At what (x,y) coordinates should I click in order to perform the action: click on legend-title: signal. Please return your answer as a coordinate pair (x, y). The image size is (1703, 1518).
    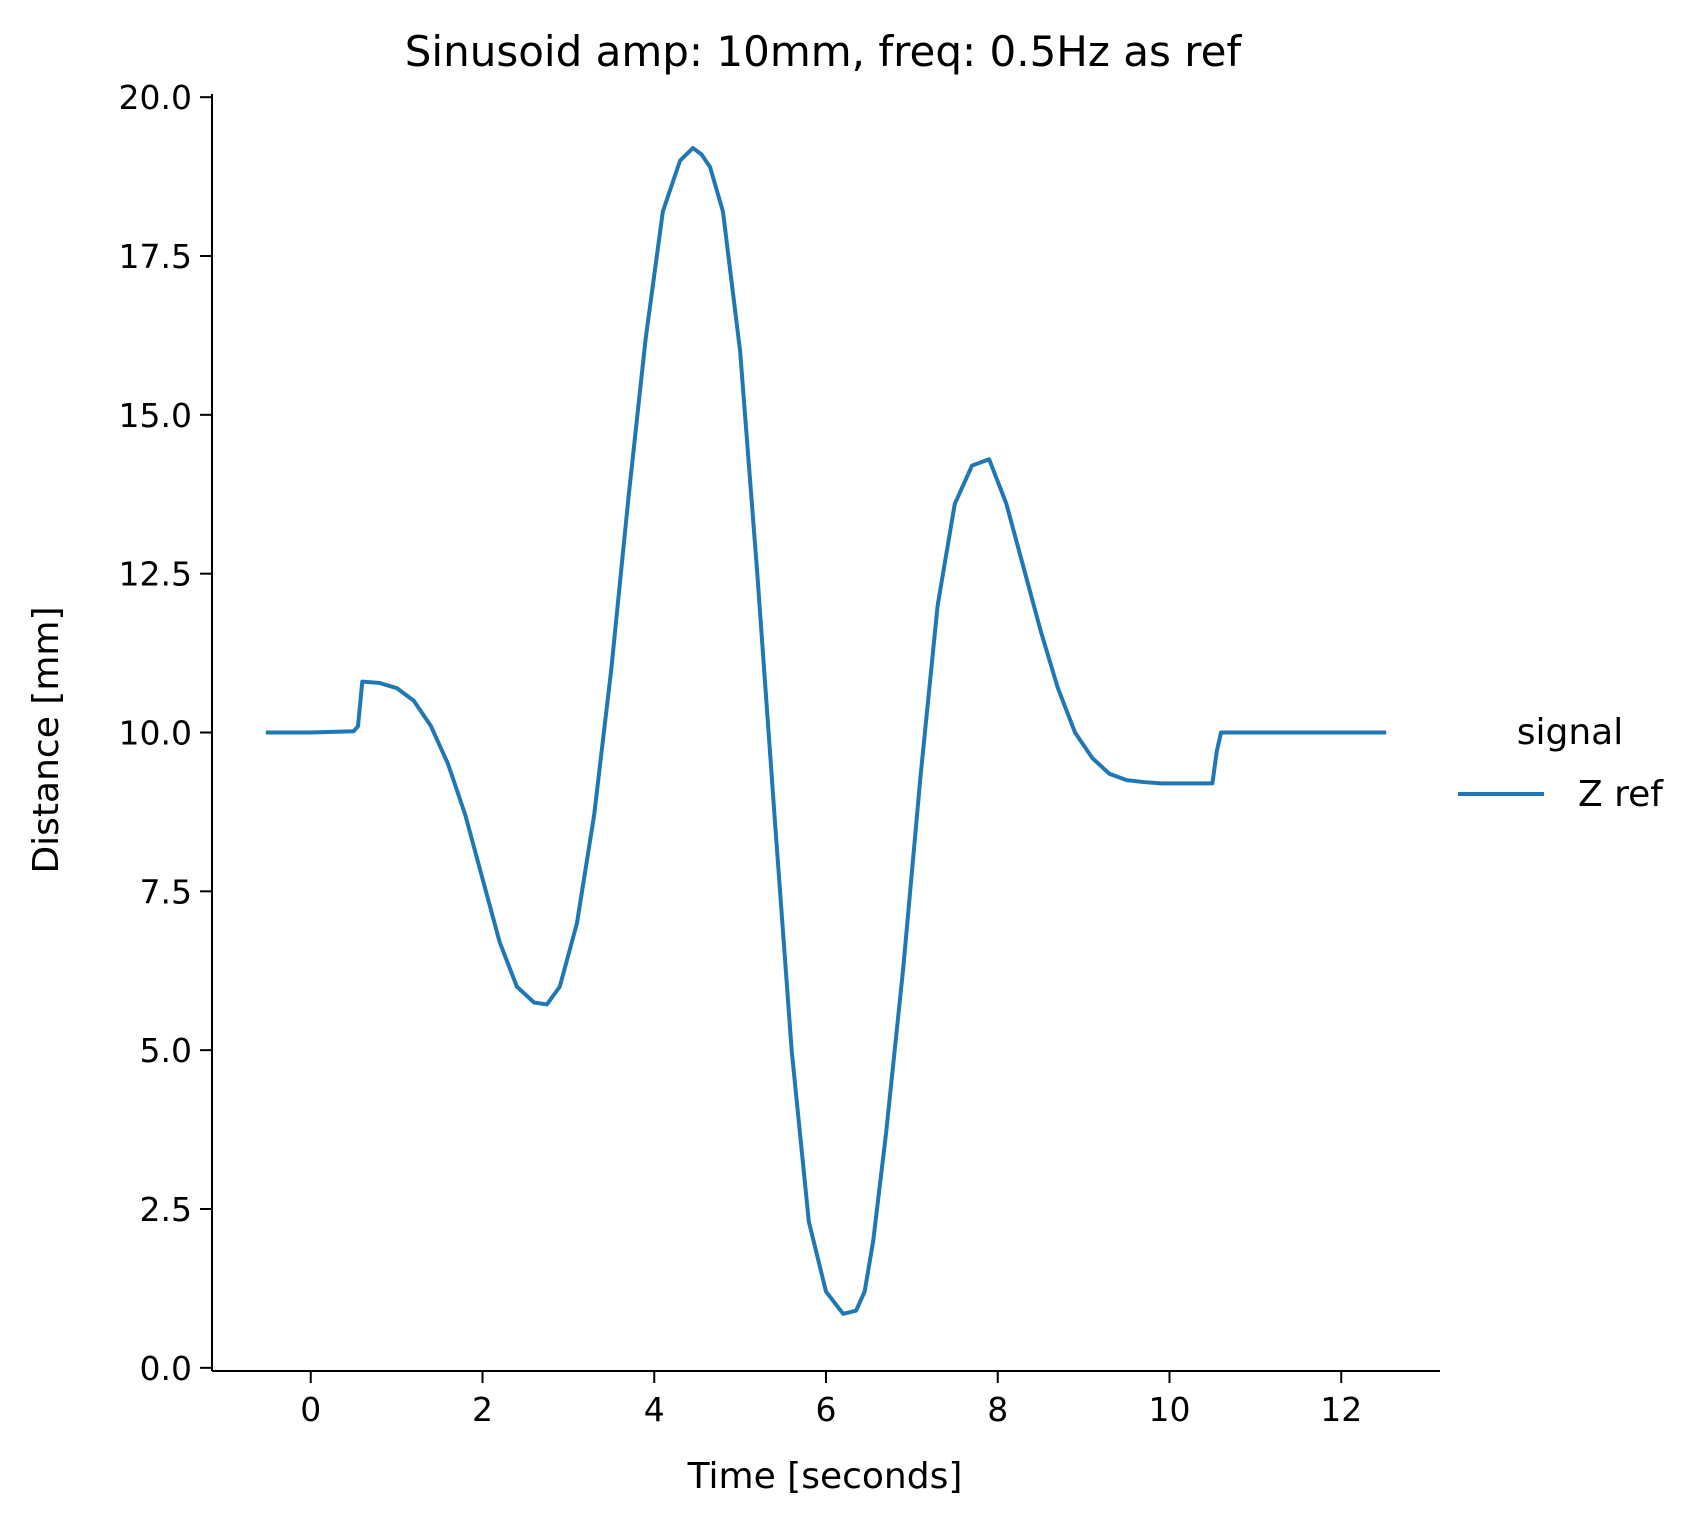
    Looking at the image, I should click on (1570, 732).